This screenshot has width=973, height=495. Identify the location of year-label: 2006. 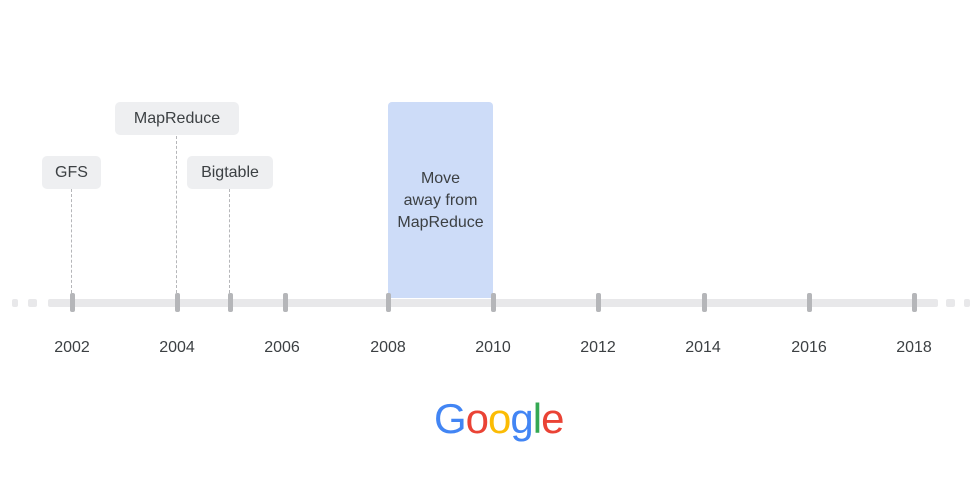
(282, 347).